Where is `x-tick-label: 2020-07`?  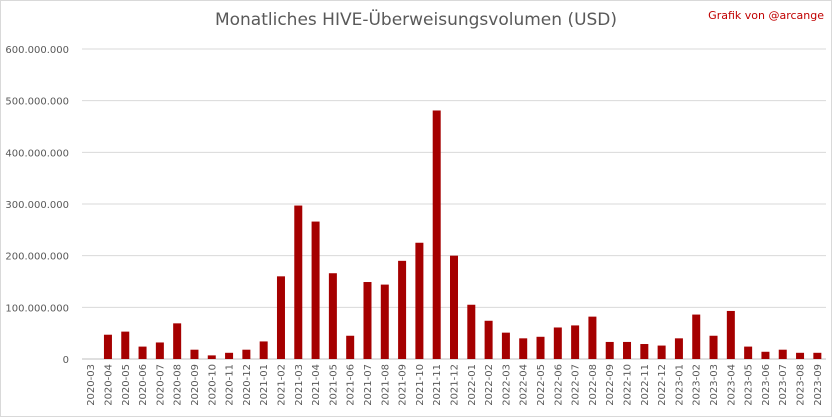
x-tick-label: 2020-07 is located at coordinates (160, 385).